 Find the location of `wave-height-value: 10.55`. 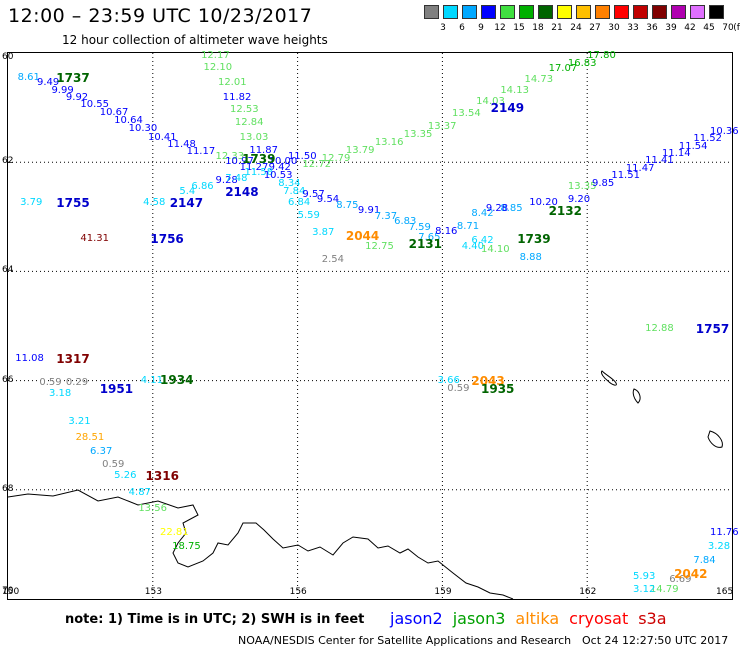

wave-height-value: 10.55 is located at coordinates (95, 104).